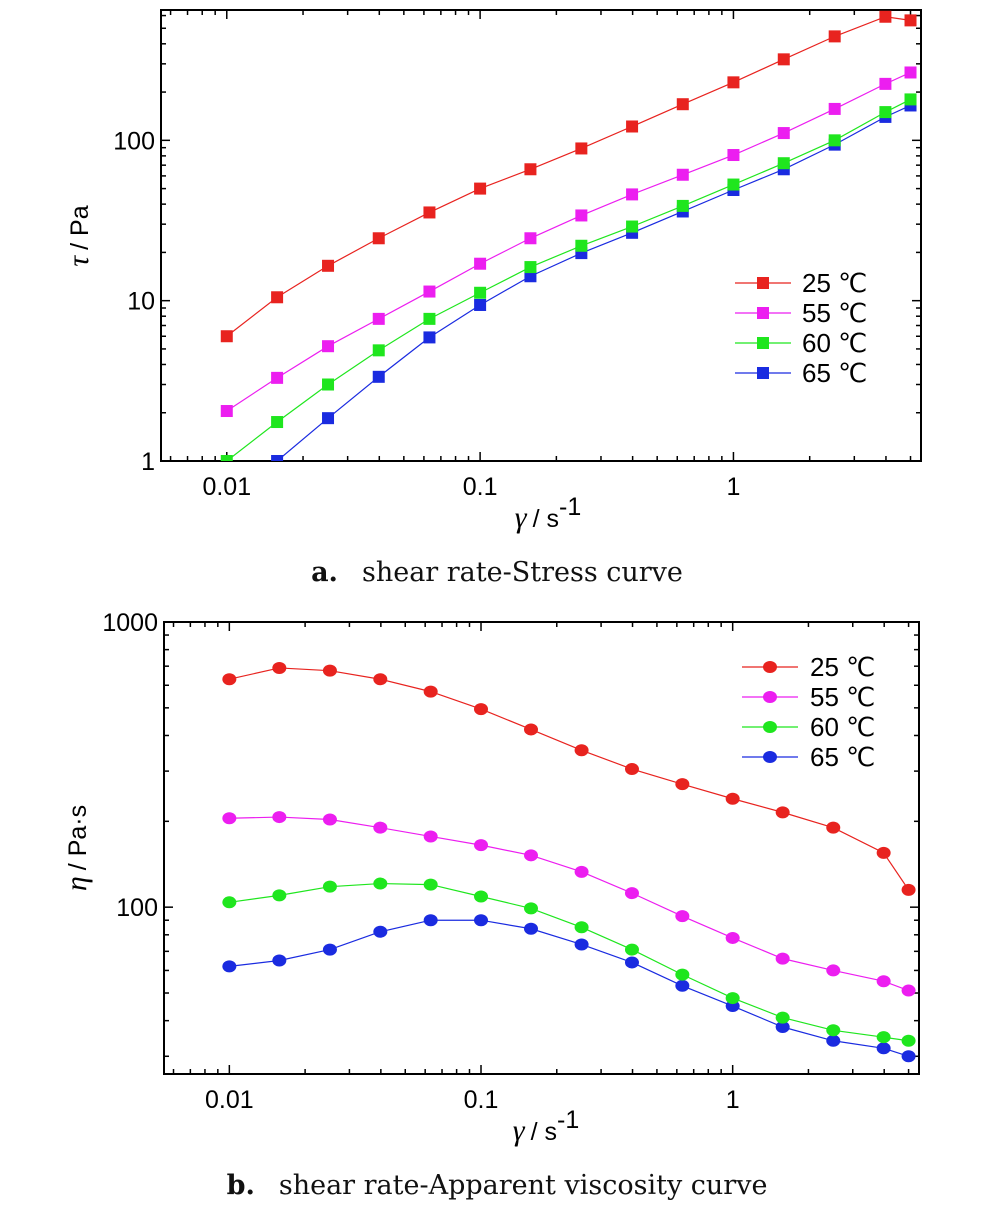  Describe the element at coordinates (546, 519) in the screenshot. I see `x-axis-unit-a: / s` at that location.